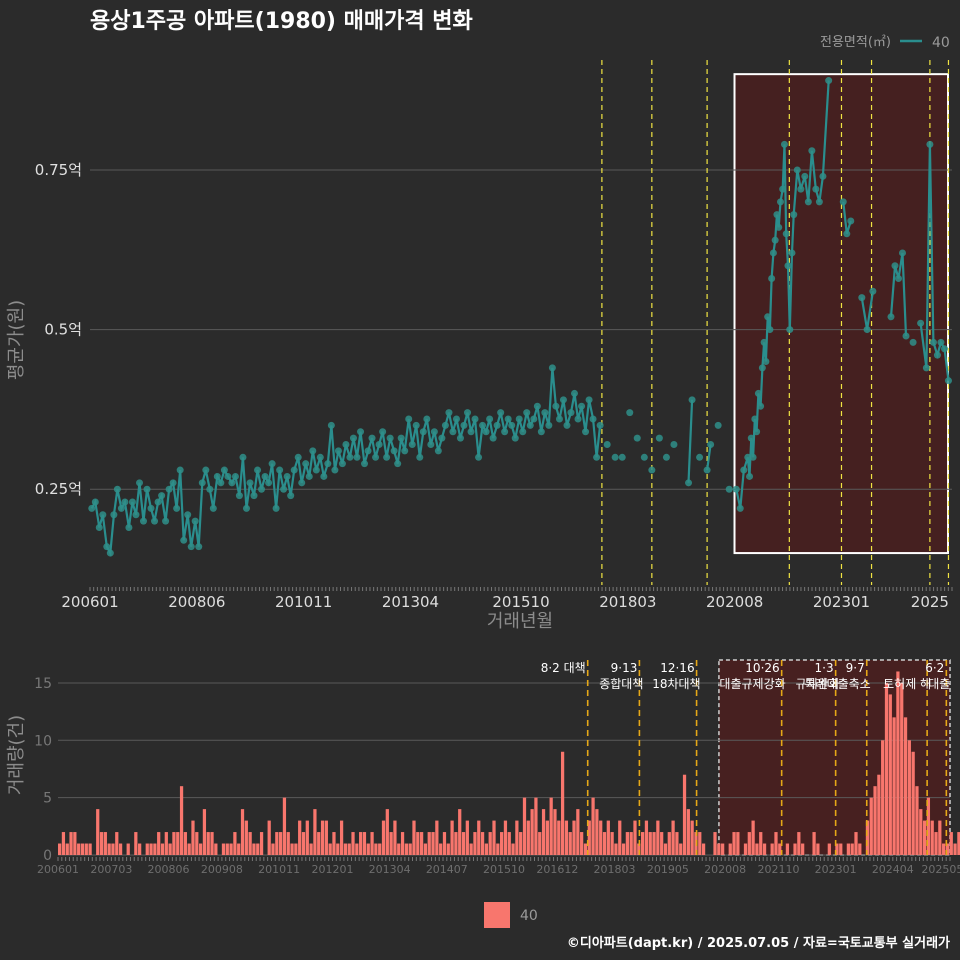  Describe the element at coordinates (837, 684) in the screenshot. I see `policy-annotation-label: 특례대출축소` at that location.